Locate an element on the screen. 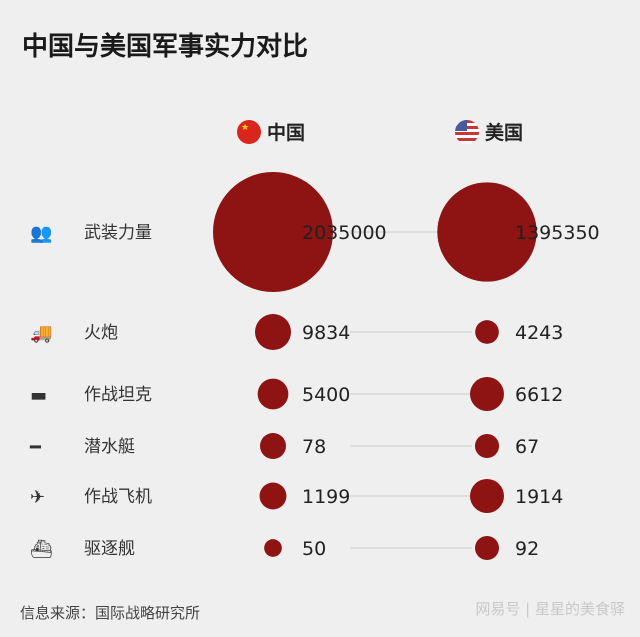 Image resolution: width=640 pixels, height=637 pixels. value-label-china: 1199 is located at coordinates (326, 497).